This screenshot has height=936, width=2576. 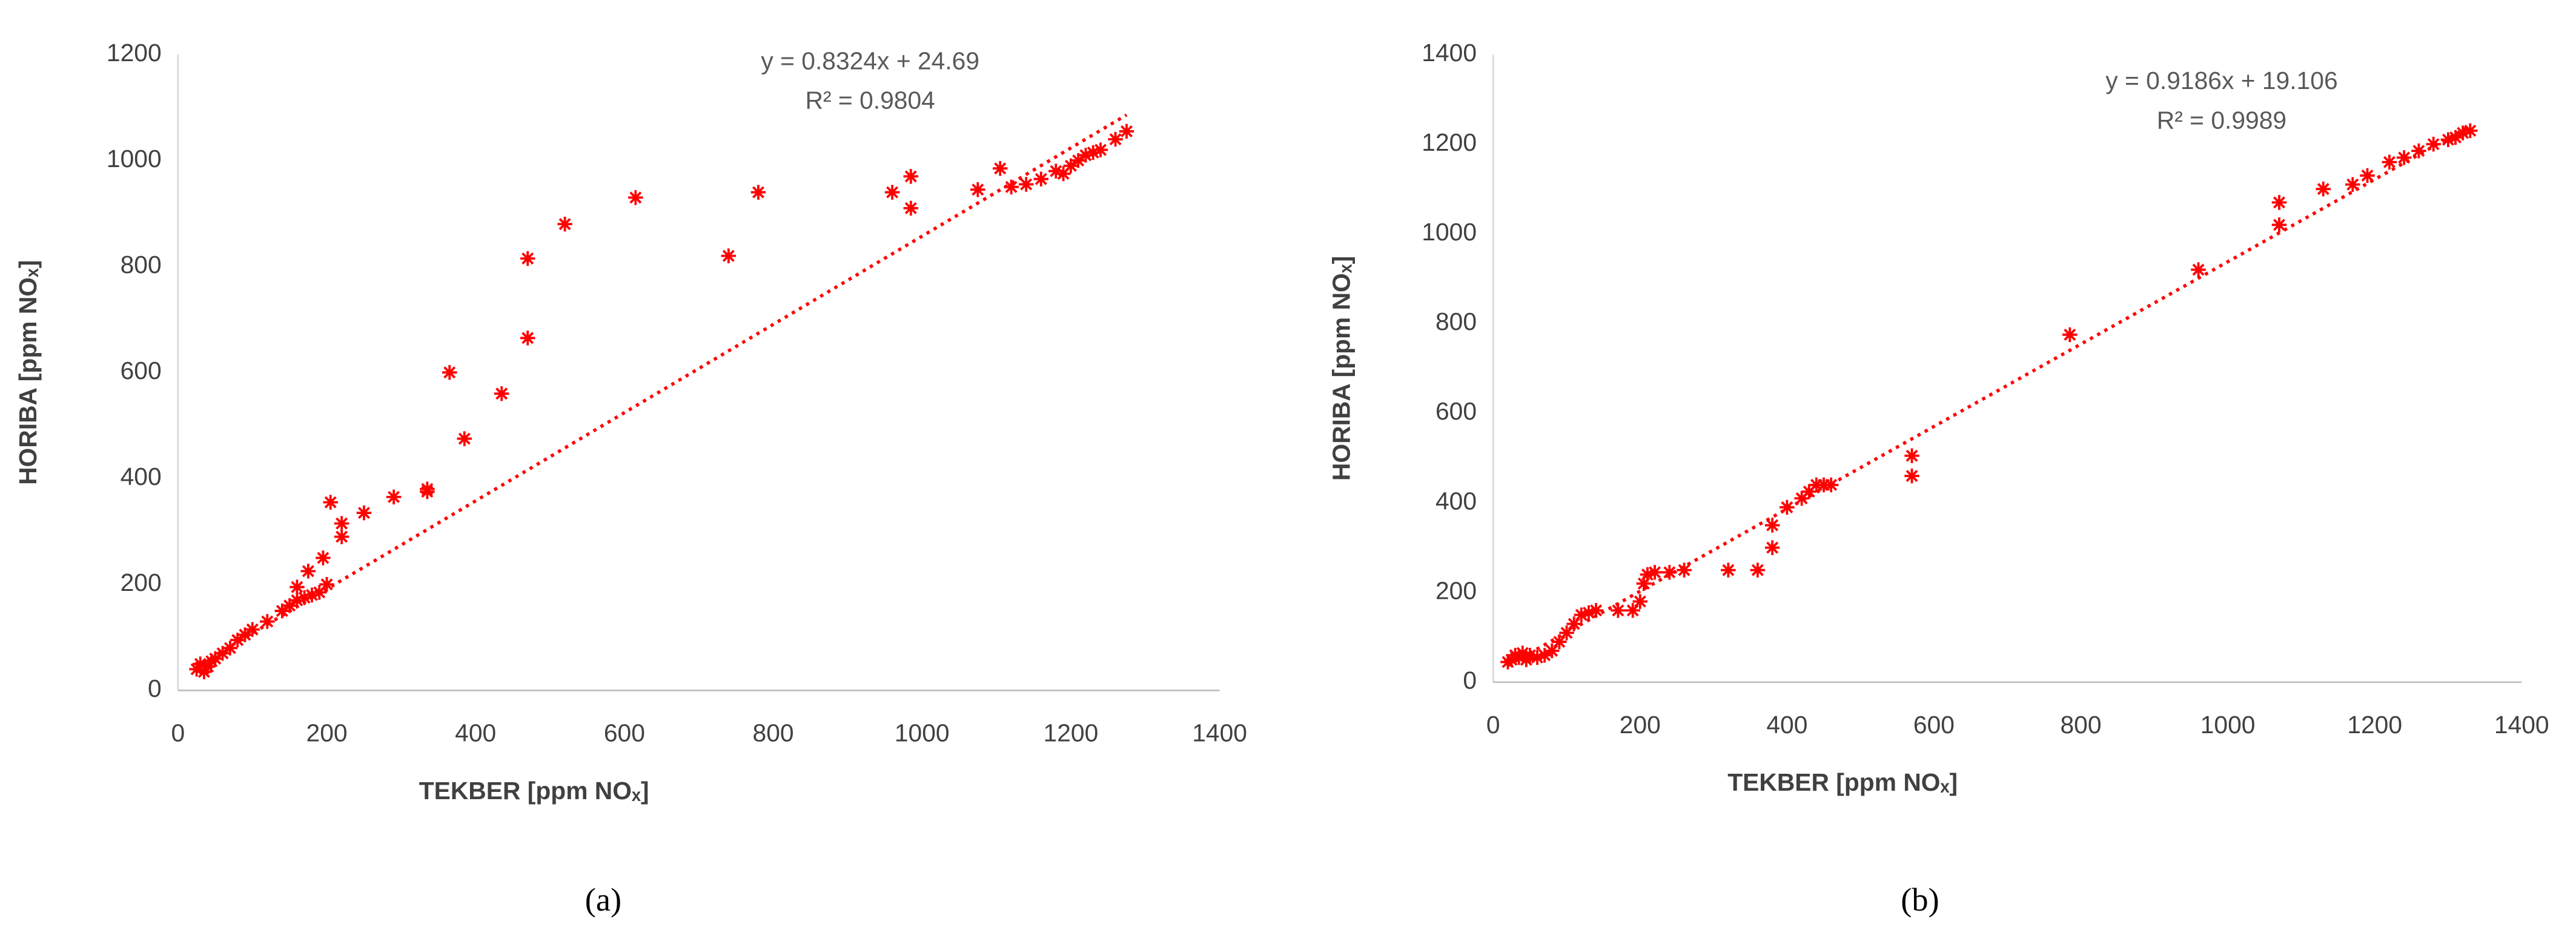 I want to click on x-tick-label: 1000, so click(x=922, y=733).